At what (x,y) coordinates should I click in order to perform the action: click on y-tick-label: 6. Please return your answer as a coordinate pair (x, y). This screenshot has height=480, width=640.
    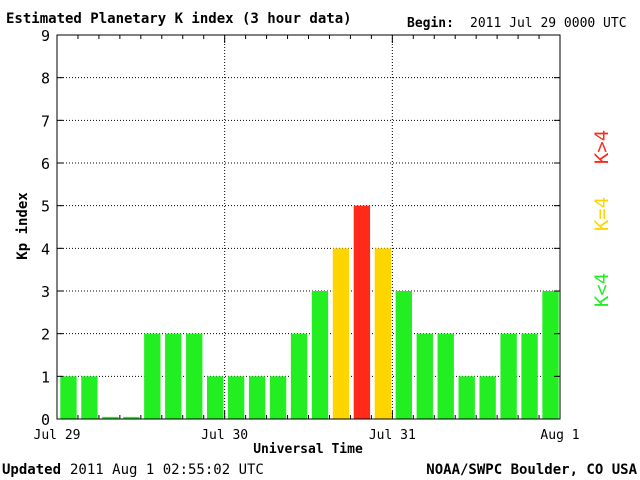
    Looking at the image, I should click on (45, 164).